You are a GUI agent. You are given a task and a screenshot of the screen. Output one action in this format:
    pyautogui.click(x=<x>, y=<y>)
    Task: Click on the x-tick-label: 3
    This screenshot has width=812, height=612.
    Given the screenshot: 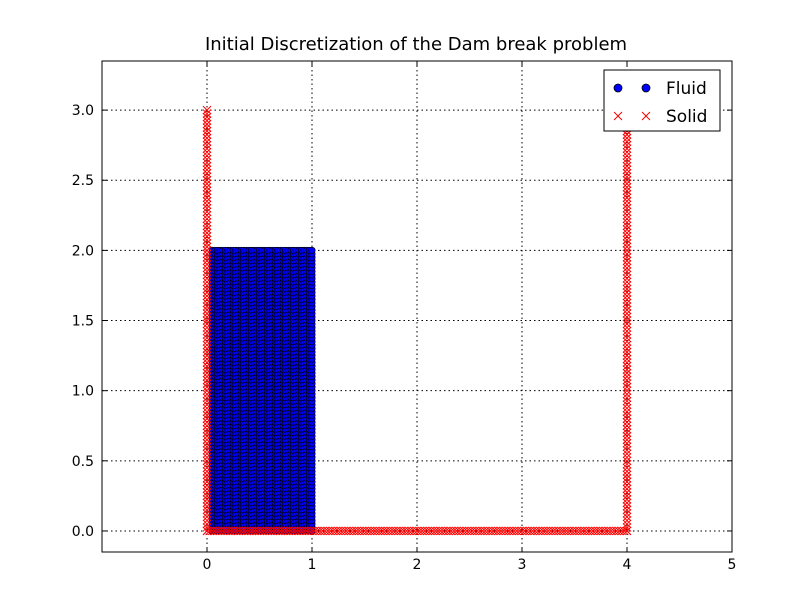 What is the action you would take?
    pyautogui.click(x=522, y=565)
    